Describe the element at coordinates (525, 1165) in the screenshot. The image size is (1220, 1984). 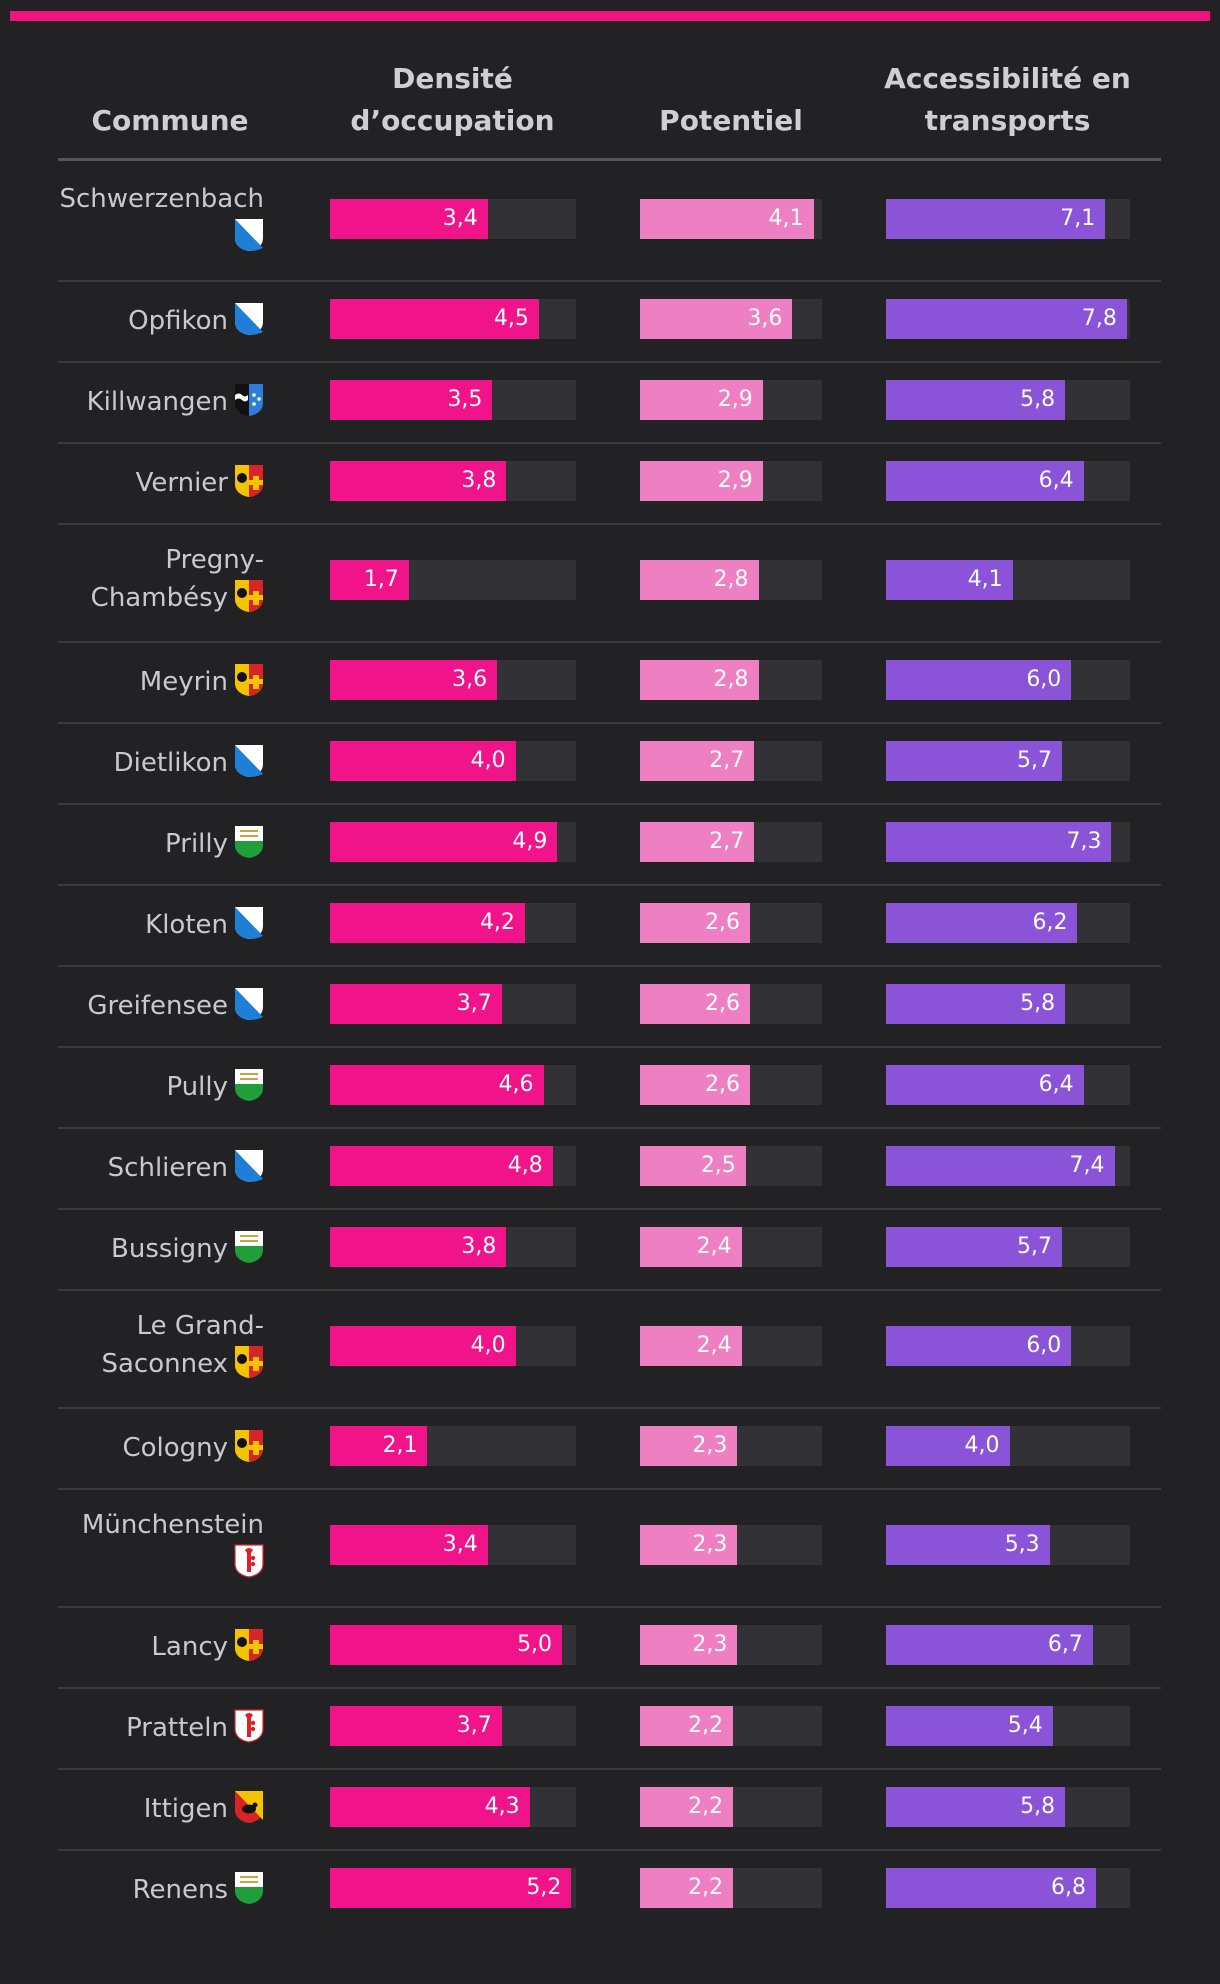
I see `densite-value-label: 4,8` at that location.